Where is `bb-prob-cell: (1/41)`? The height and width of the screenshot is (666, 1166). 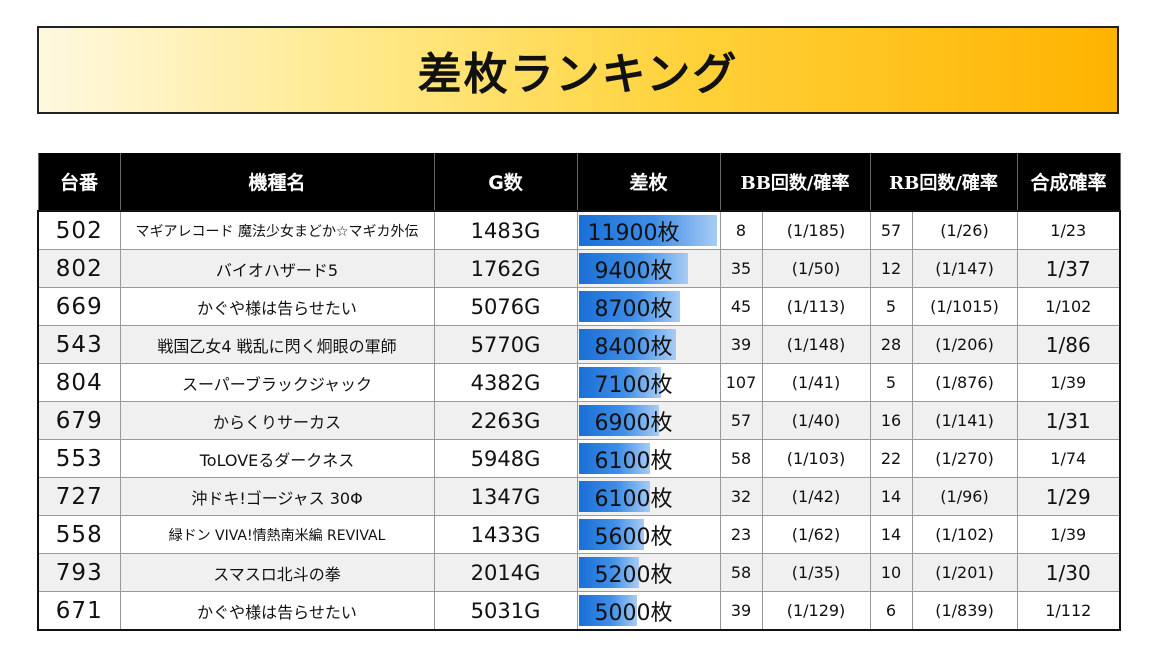 bb-prob-cell: (1/41) is located at coordinates (816, 382).